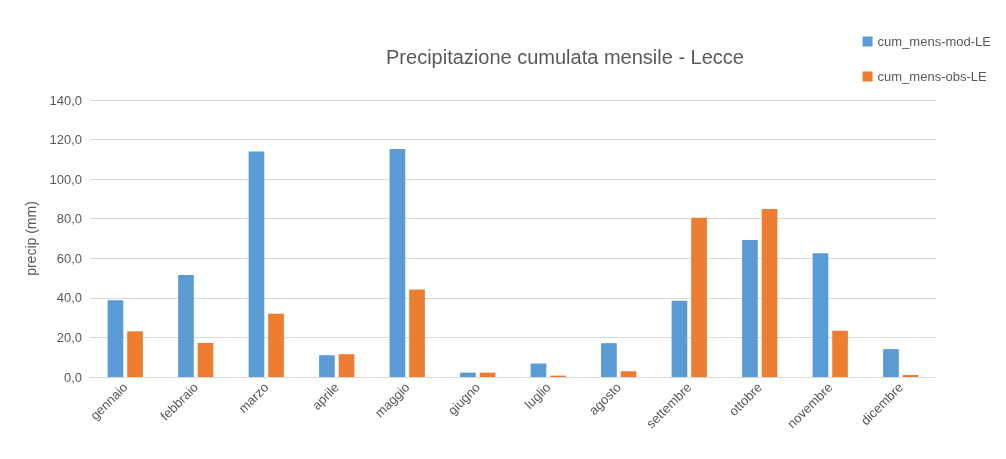 Image resolution: width=1006 pixels, height=459 pixels. Describe the element at coordinates (69, 219) in the screenshot. I see `y-tick-label: 80,0` at that location.